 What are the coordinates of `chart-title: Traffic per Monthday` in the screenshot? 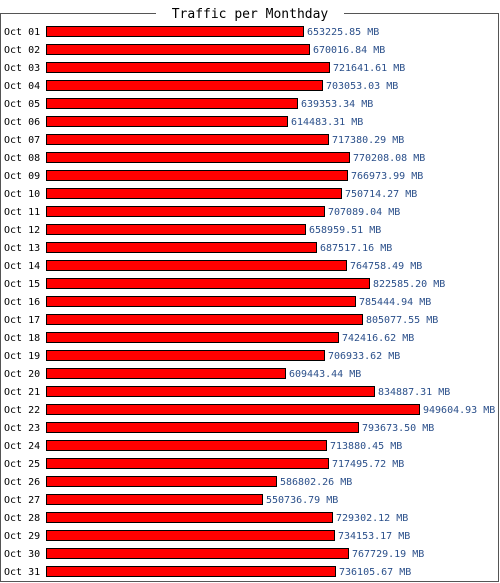 It's located at (250, 14).